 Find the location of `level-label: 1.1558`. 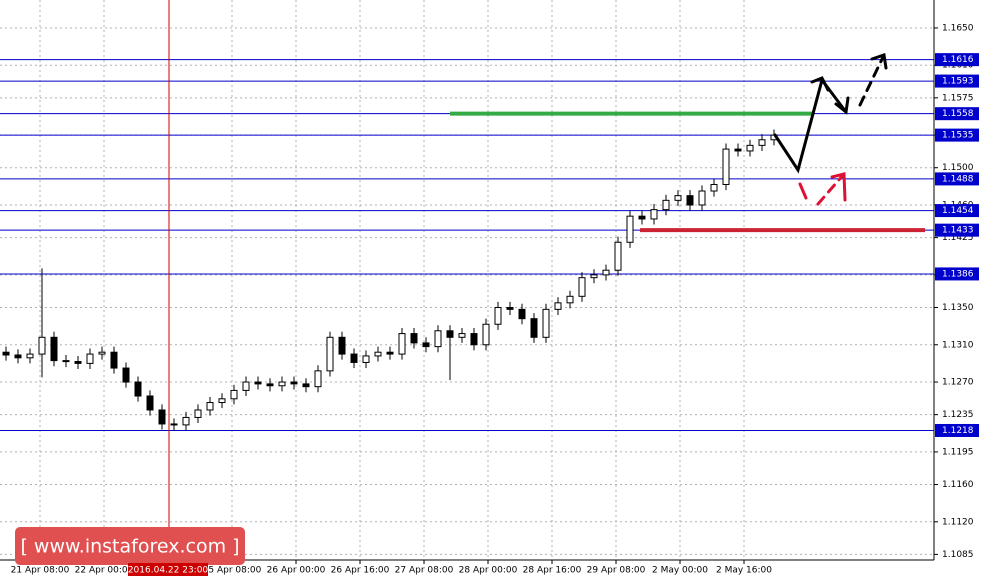

level-label: 1.1558 is located at coordinates (958, 114).